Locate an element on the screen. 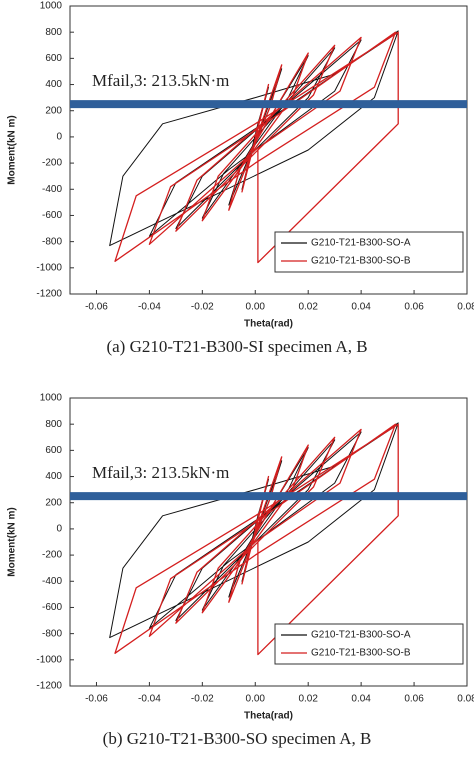 This screenshot has width=474, height=764. caption: (a) G210-T21-B300-SI specimen A, B is located at coordinates (236, 346).